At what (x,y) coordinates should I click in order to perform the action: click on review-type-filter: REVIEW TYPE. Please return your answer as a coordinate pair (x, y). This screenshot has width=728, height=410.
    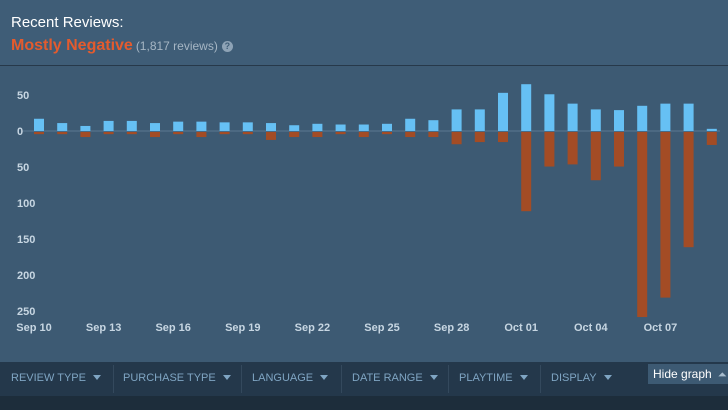
    Looking at the image, I should click on (56, 379).